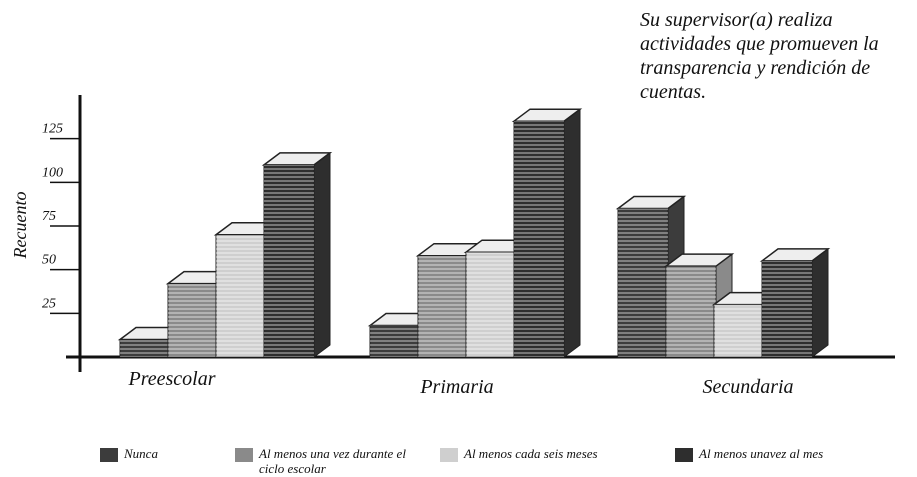  I want to click on y-tick-label: 25, so click(49, 303).